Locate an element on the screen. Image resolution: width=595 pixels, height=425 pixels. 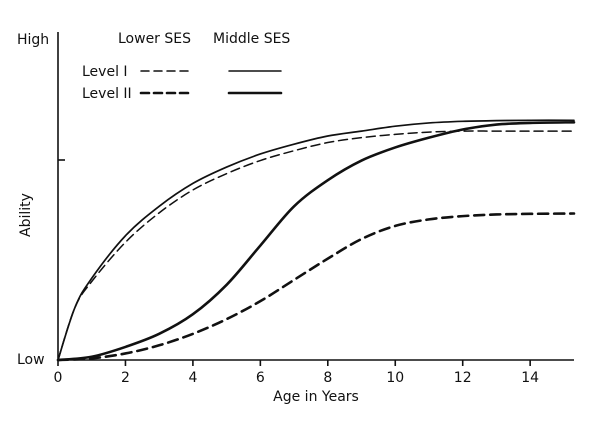
x-tick-label: 12 is located at coordinates (463, 378).